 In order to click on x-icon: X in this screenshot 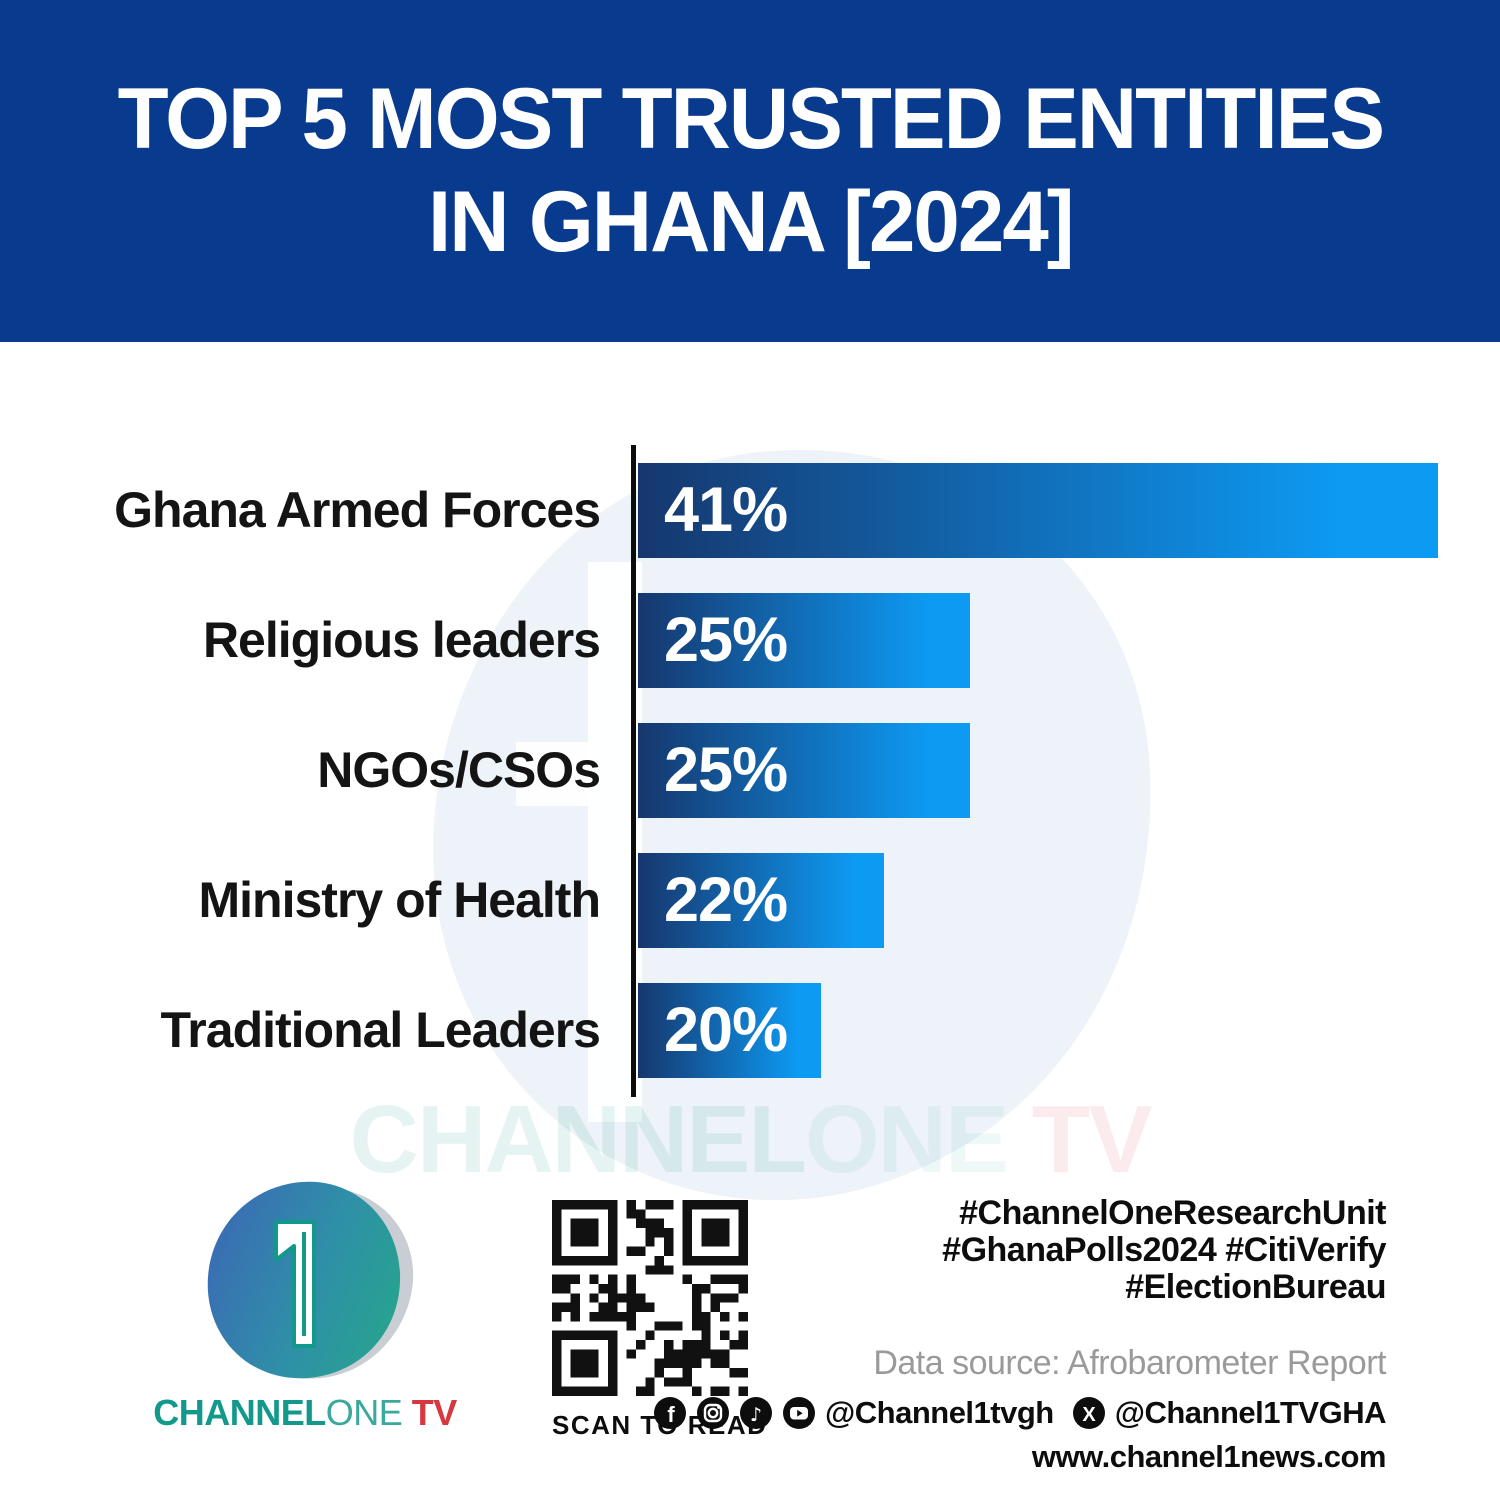, I will do `click(1088, 1413)`.